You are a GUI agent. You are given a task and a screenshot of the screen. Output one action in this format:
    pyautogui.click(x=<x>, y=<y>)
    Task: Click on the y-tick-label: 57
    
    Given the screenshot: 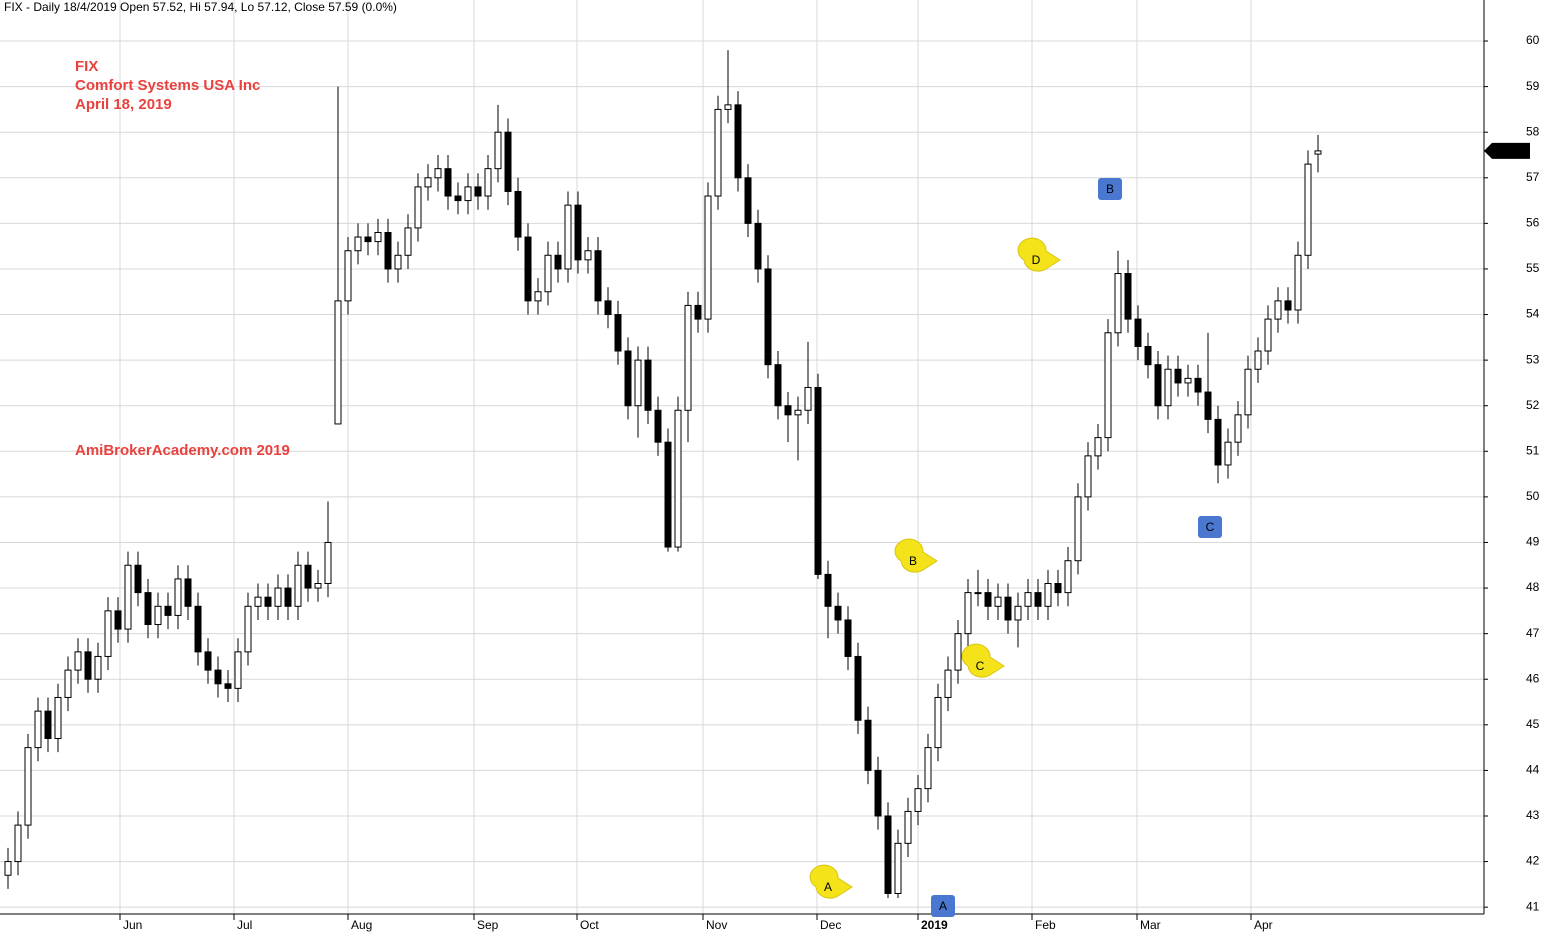 What is the action you would take?
    pyautogui.click(x=1533, y=177)
    